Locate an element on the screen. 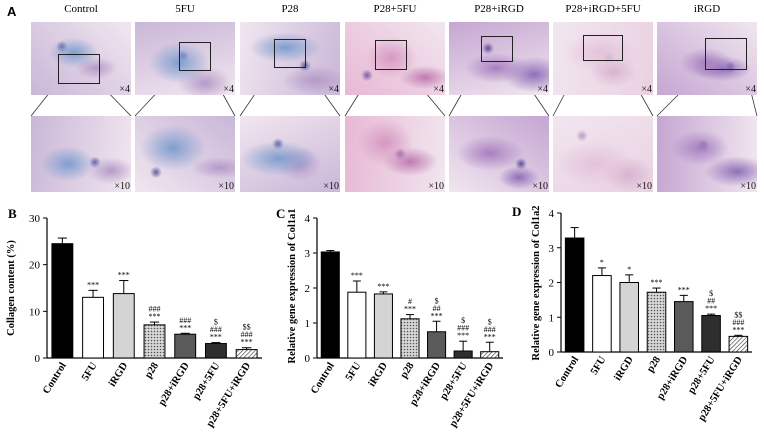  overview-image-1: ×4 is located at coordinates (81, 58).